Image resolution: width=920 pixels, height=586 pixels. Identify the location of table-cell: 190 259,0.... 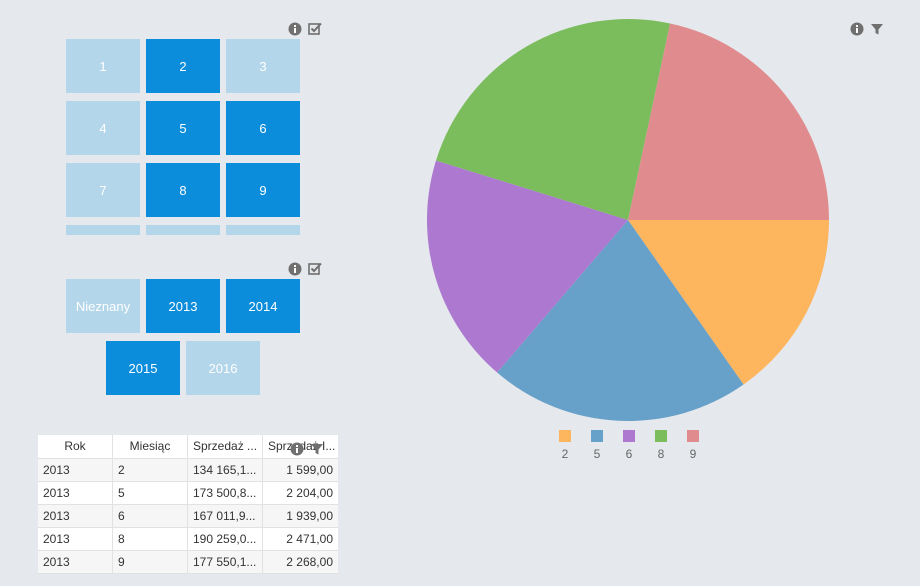
(225, 539).